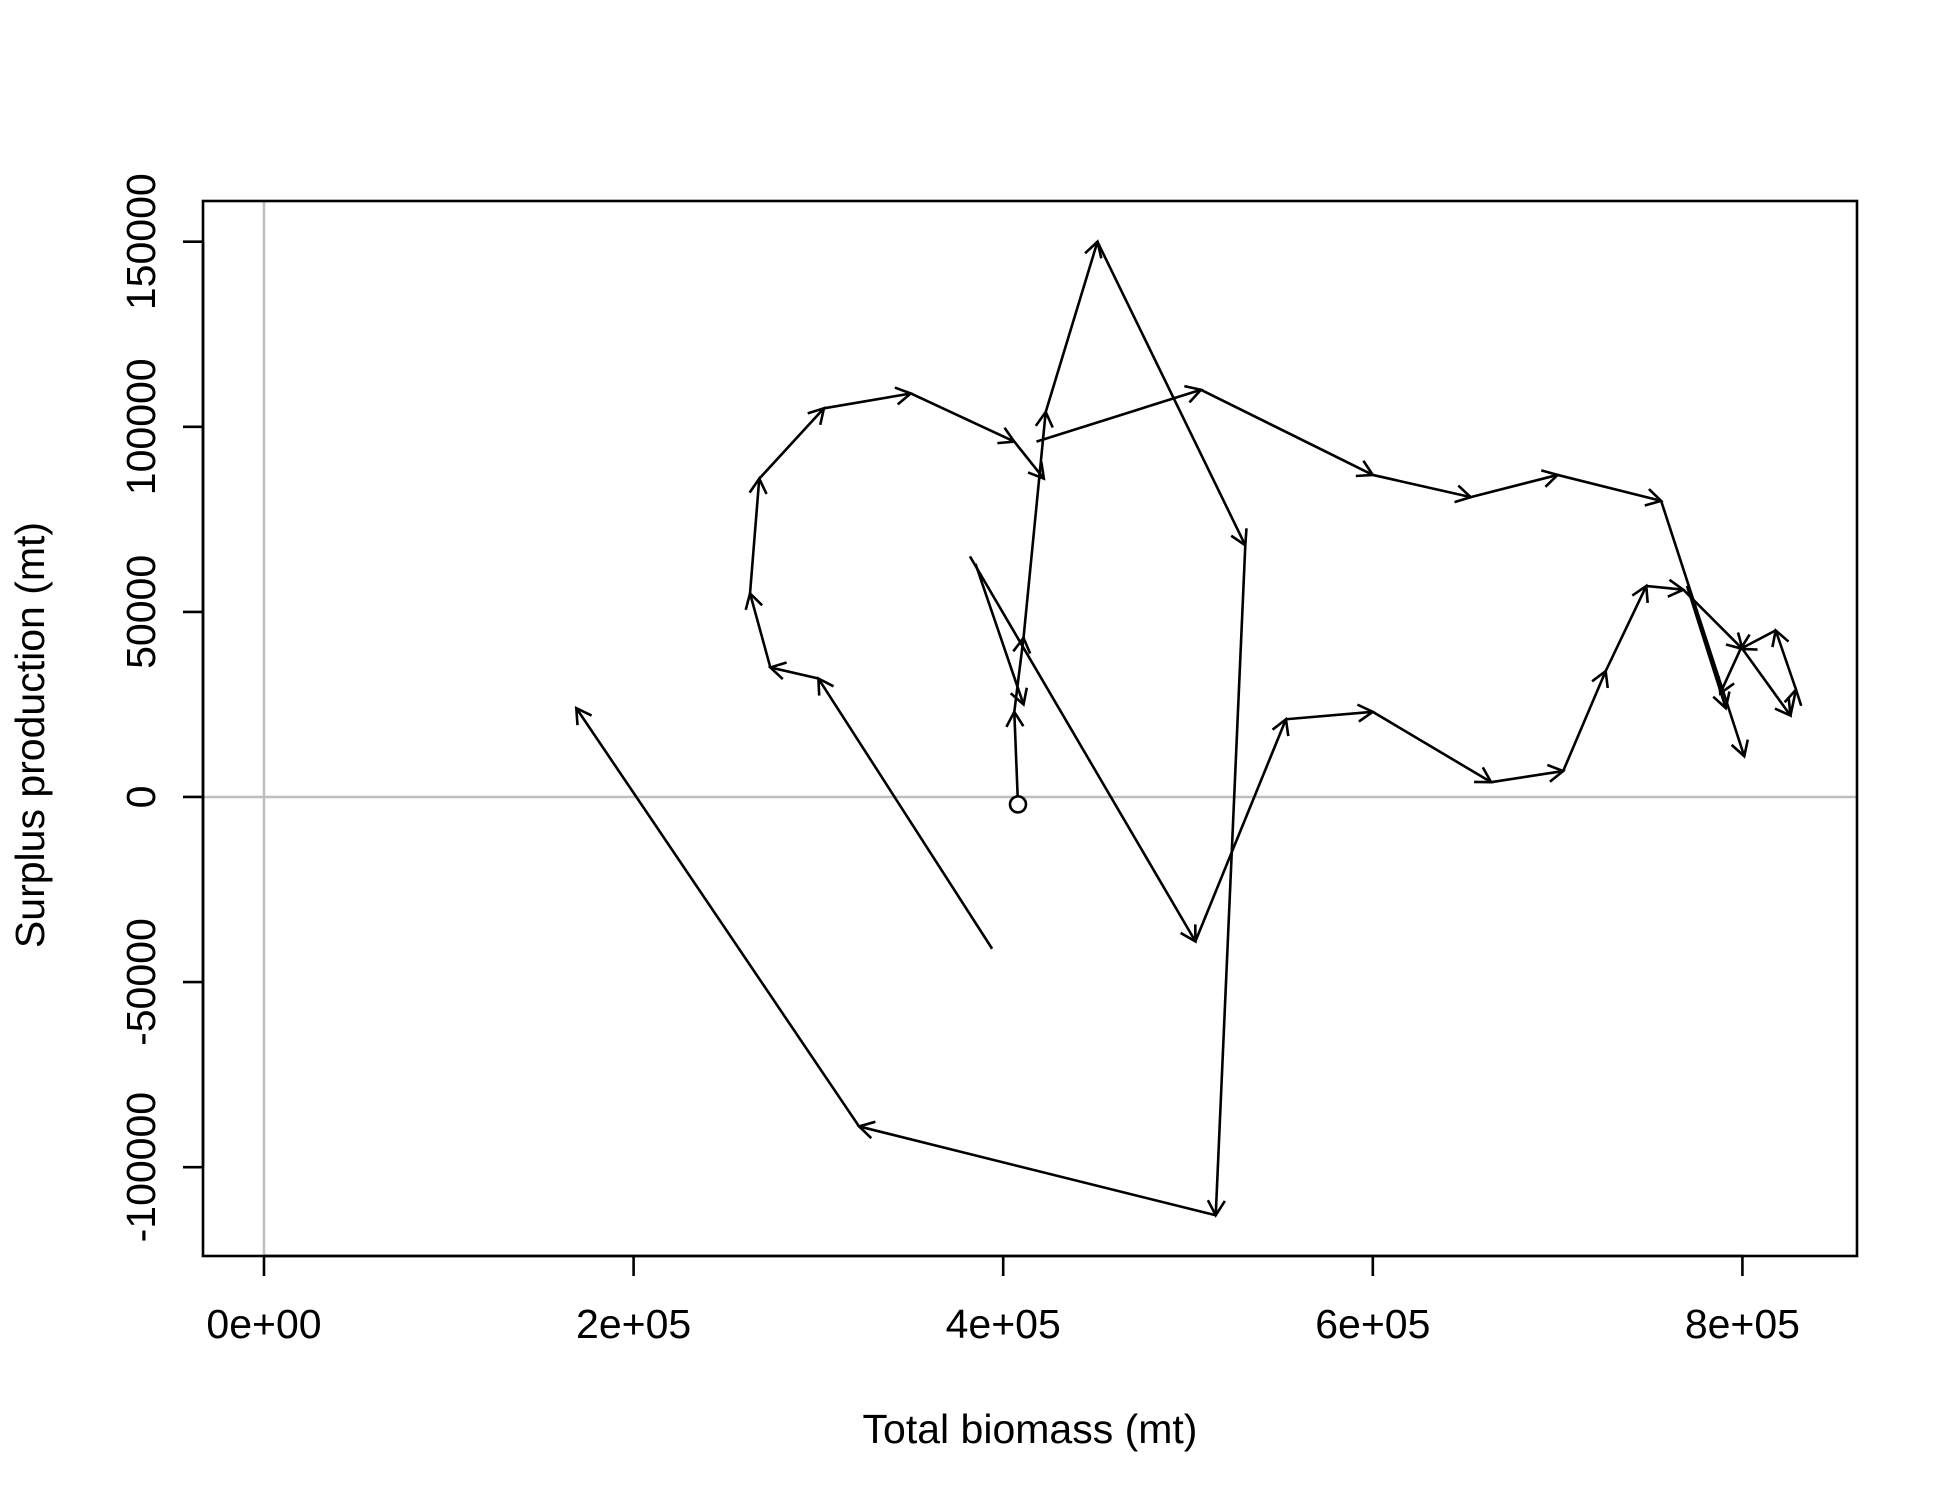 Image resolution: width=1950 pixels, height=1500 pixels. What do you see at coordinates (1018, 804) in the screenshot?
I see `start-point-marker` at bounding box center [1018, 804].